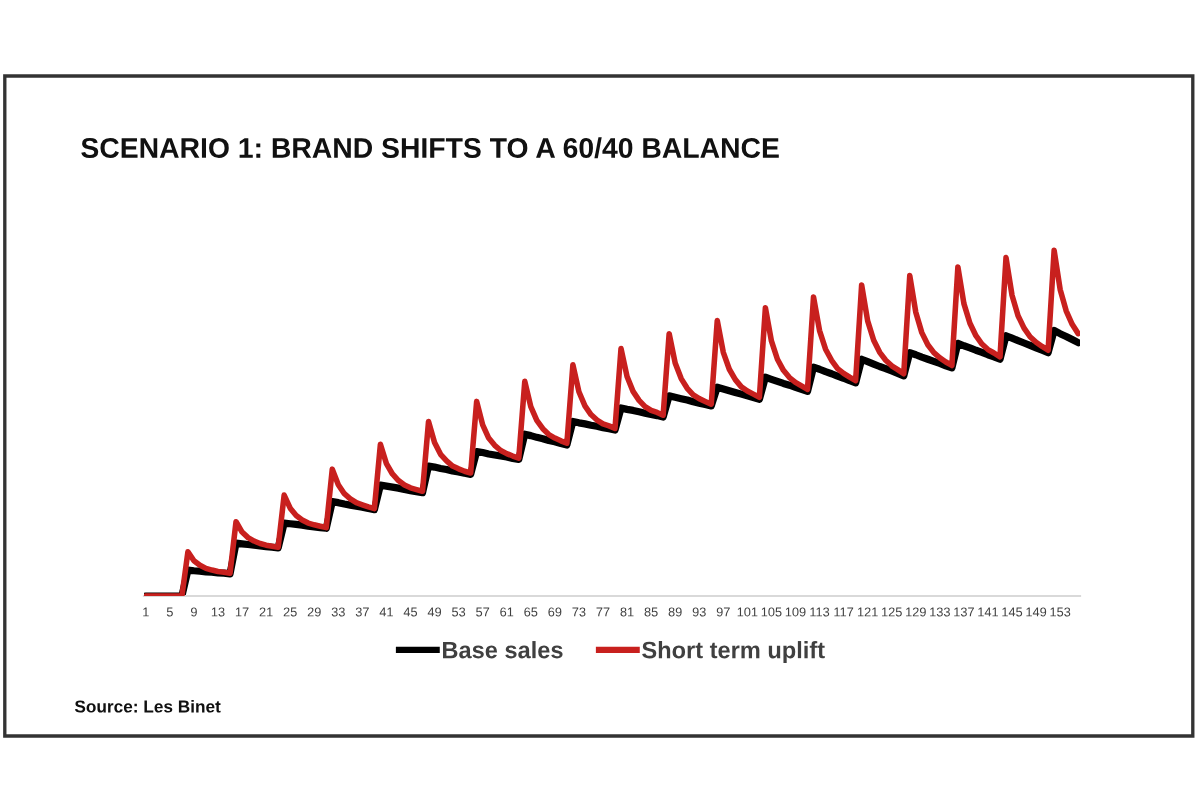 Image resolution: width=1200 pixels, height=800 pixels. I want to click on legend-label: Base sales, so click(503, 650).